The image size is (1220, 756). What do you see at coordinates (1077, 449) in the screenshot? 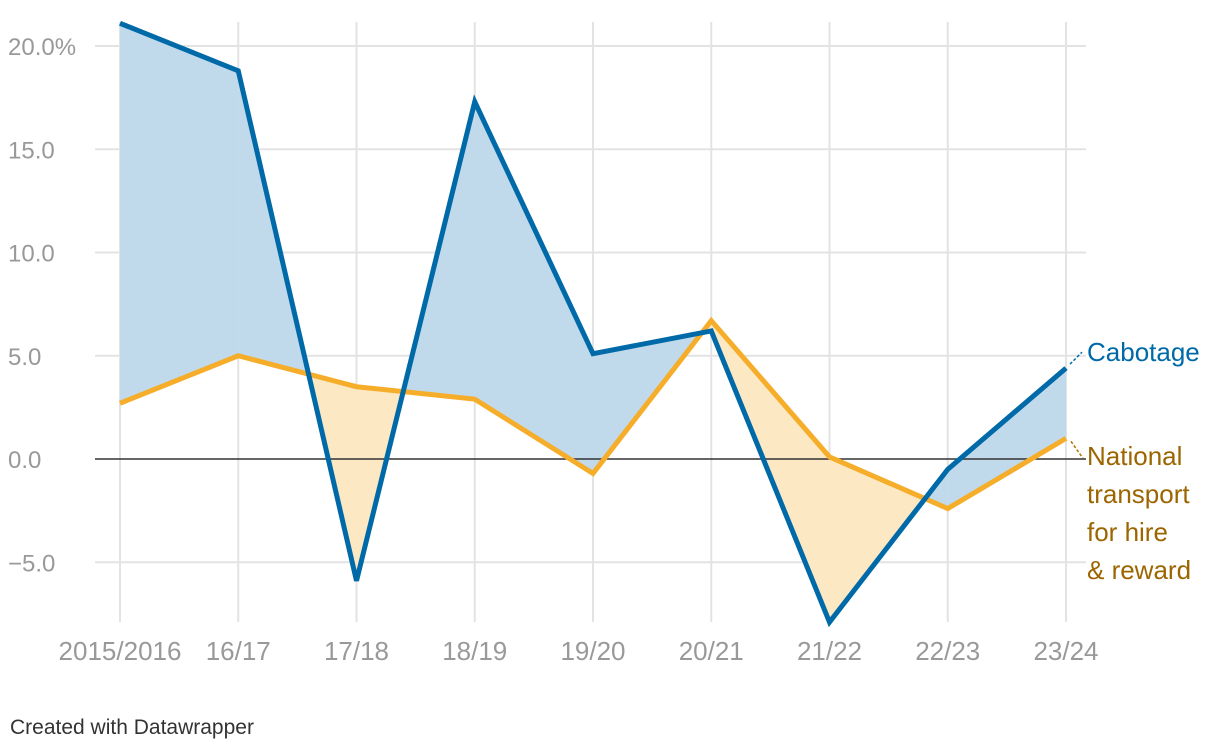
I see `national-label-connector` at bounding box center [1077, 449].